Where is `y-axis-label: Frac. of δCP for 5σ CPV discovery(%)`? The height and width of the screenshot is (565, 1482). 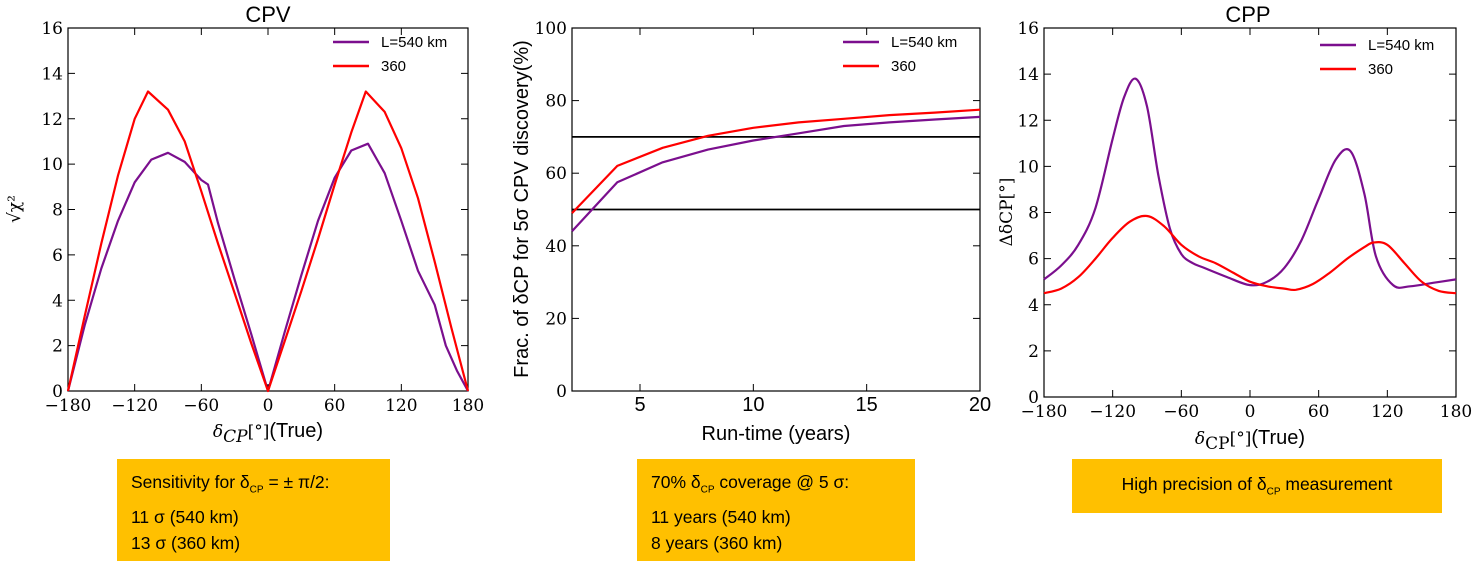 y-axis-label: Frac. of δCP for 5σ CPV discovery(%) is located at coordinates (522, 209).